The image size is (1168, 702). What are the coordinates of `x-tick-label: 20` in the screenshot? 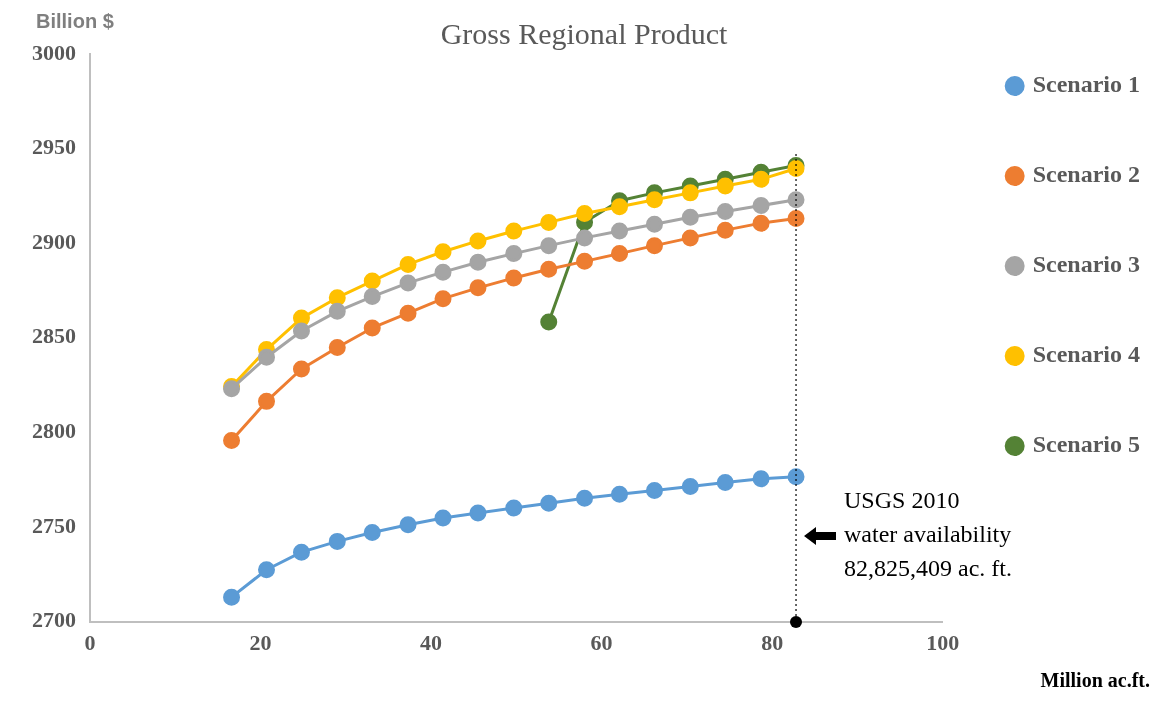 It's located at (260, 643).